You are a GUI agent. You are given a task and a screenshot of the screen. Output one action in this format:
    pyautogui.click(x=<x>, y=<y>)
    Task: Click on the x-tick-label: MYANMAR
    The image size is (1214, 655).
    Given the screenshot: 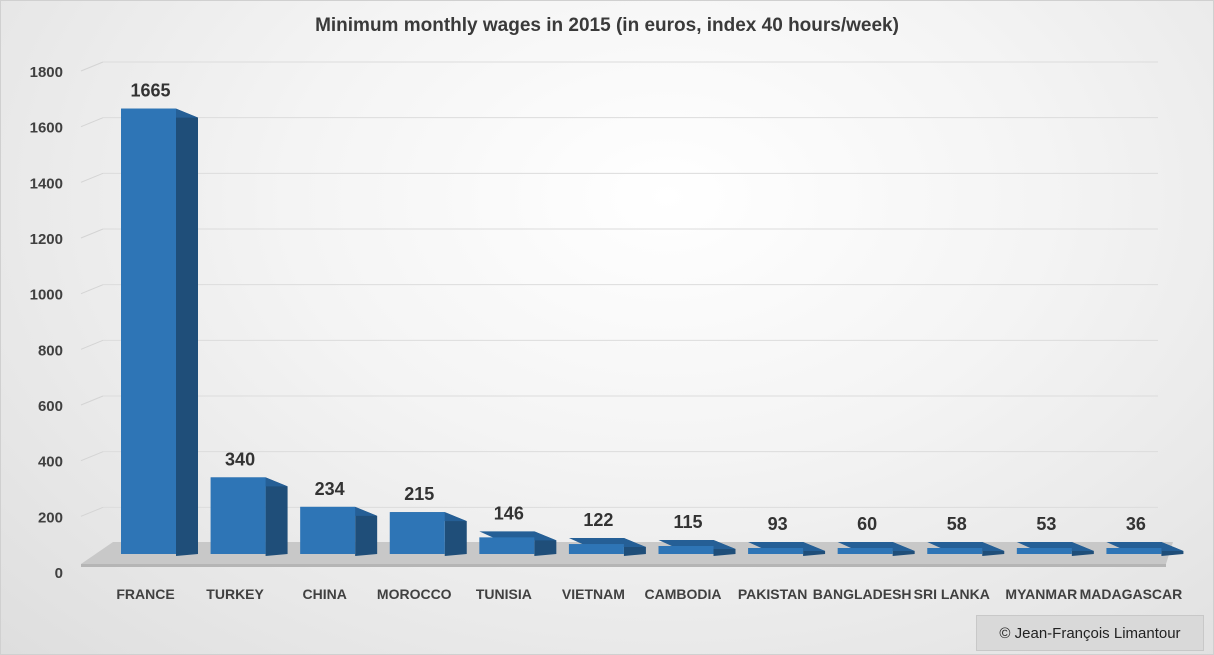 What is the action you would take?
    pyautogui.click(x=1041, y=594)
    